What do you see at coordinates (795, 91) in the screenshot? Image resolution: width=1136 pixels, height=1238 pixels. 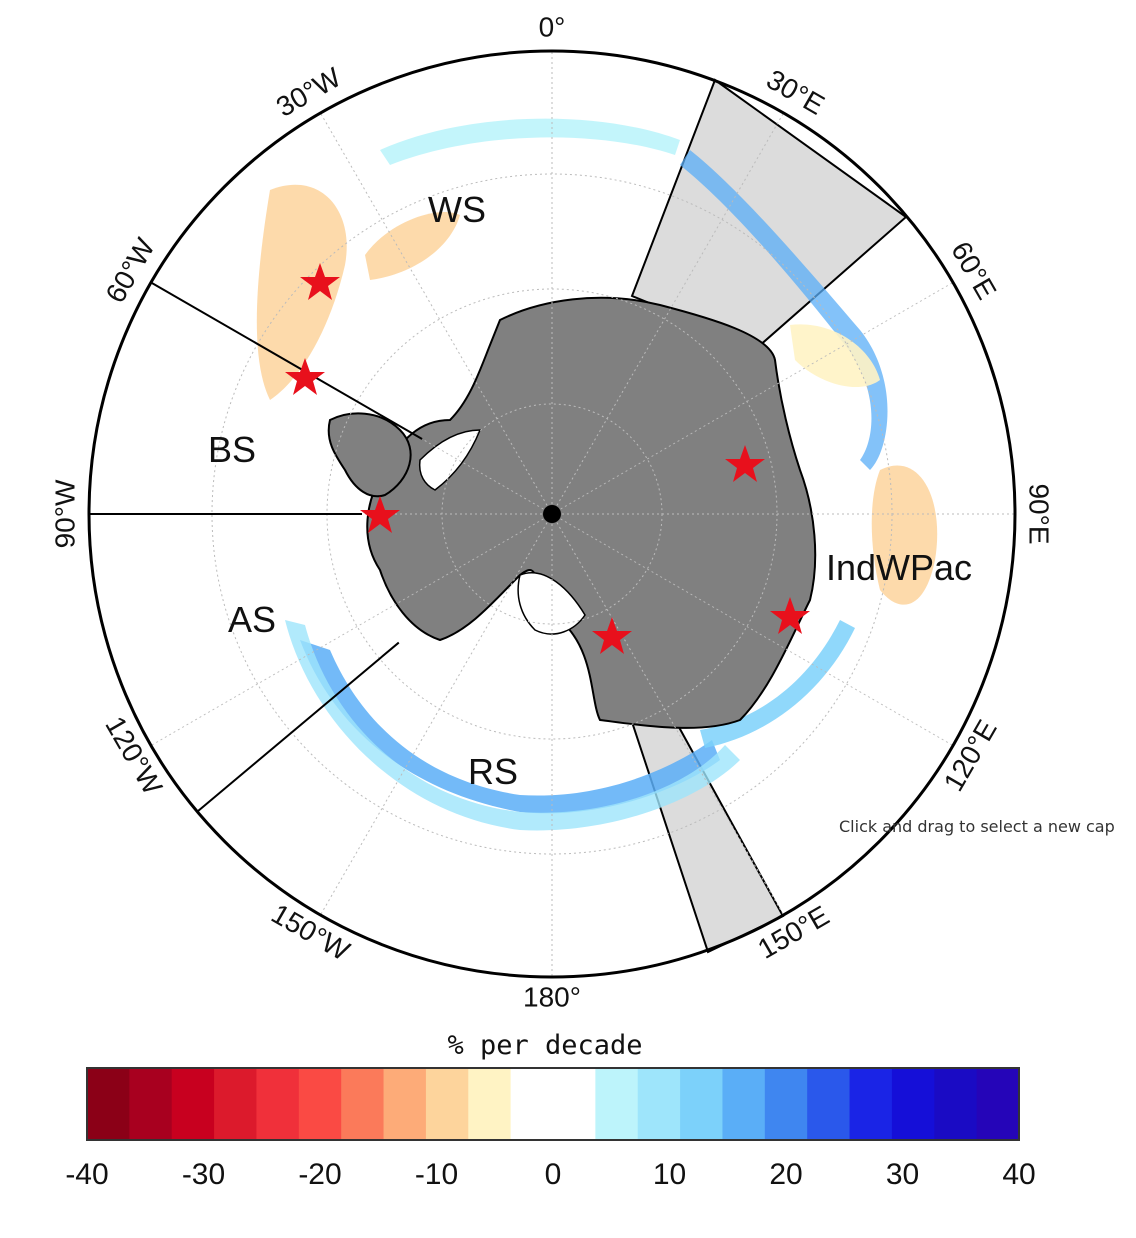 I see `longitude-label-1: 30°E` at bounding box center [795, 91].